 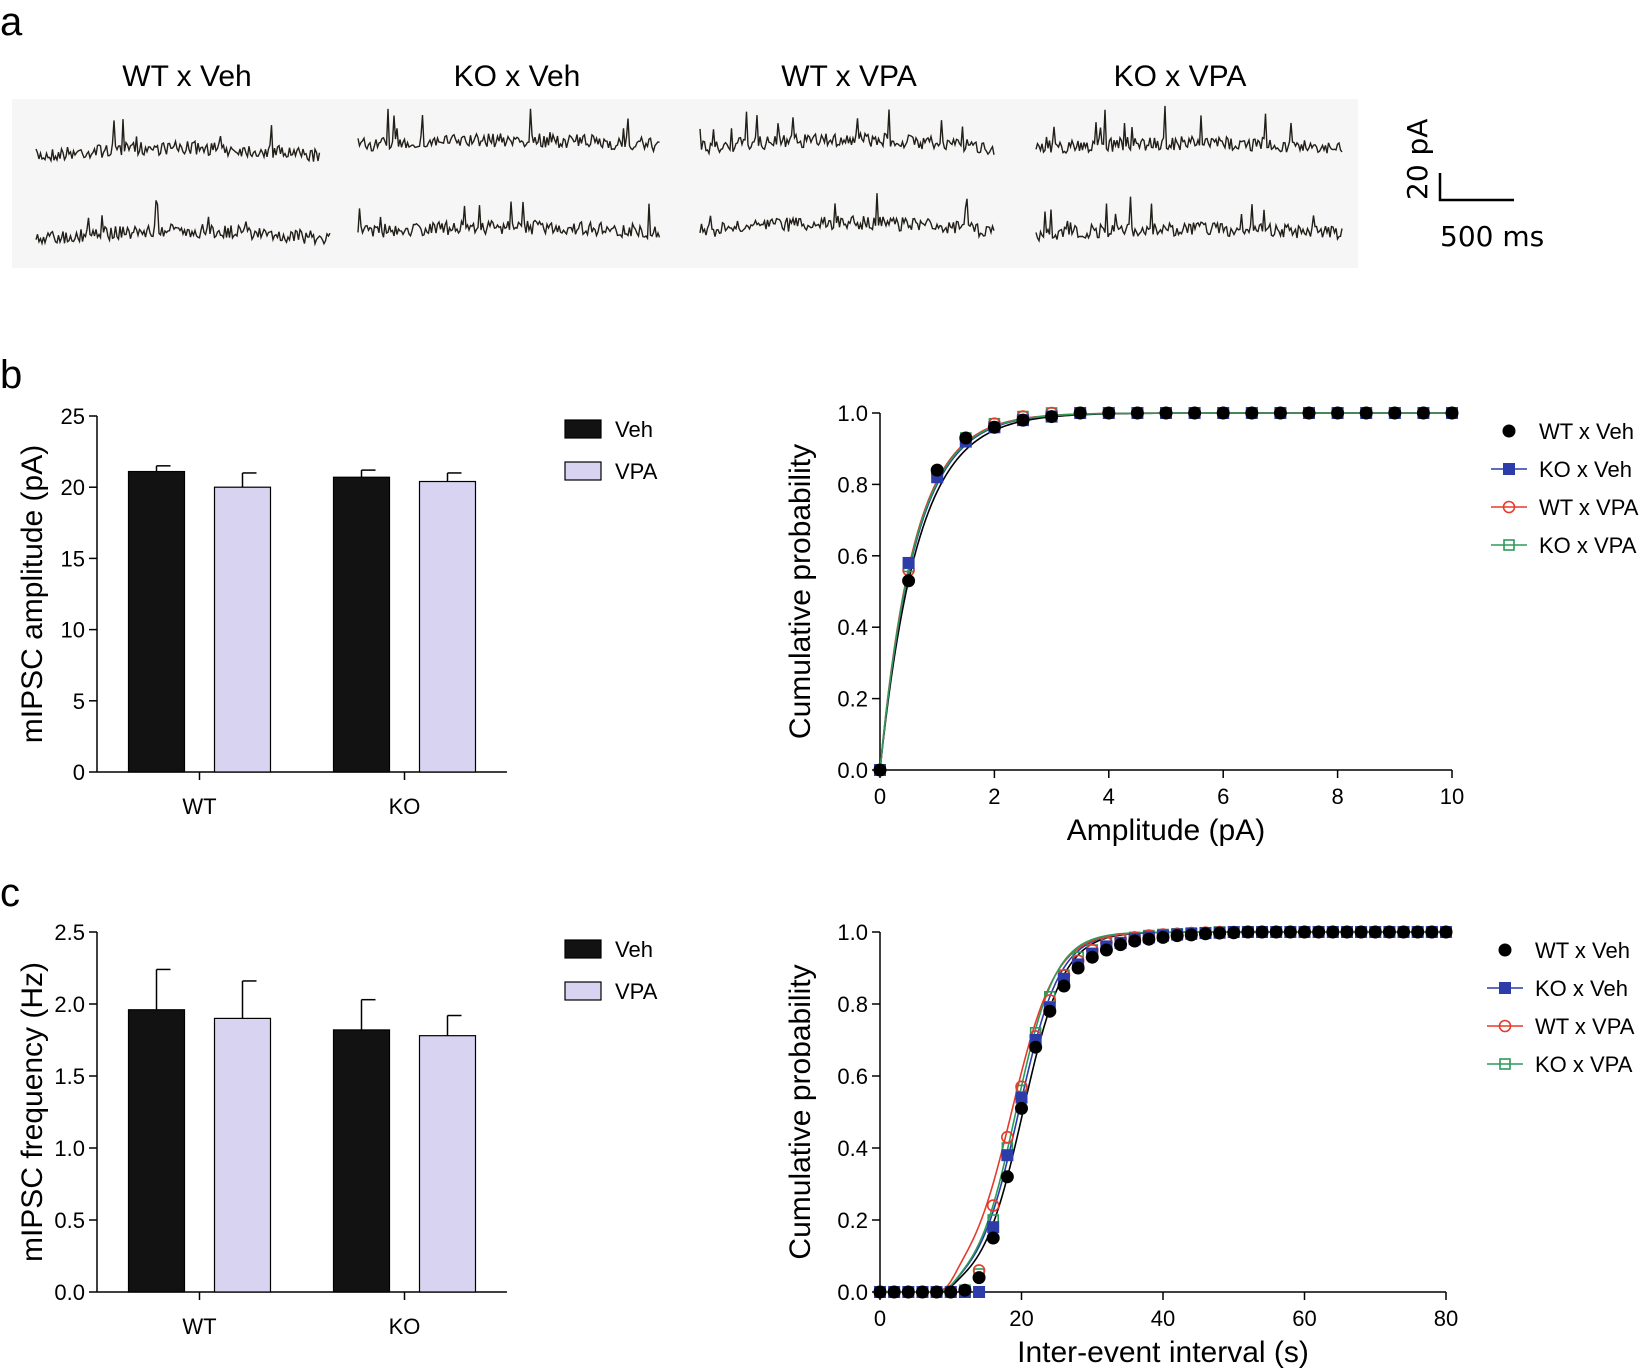 What do you see at coordinates (73, 630) in the screenshot?
I see `y-tick-label: 10` at bounding box center [73, 630].